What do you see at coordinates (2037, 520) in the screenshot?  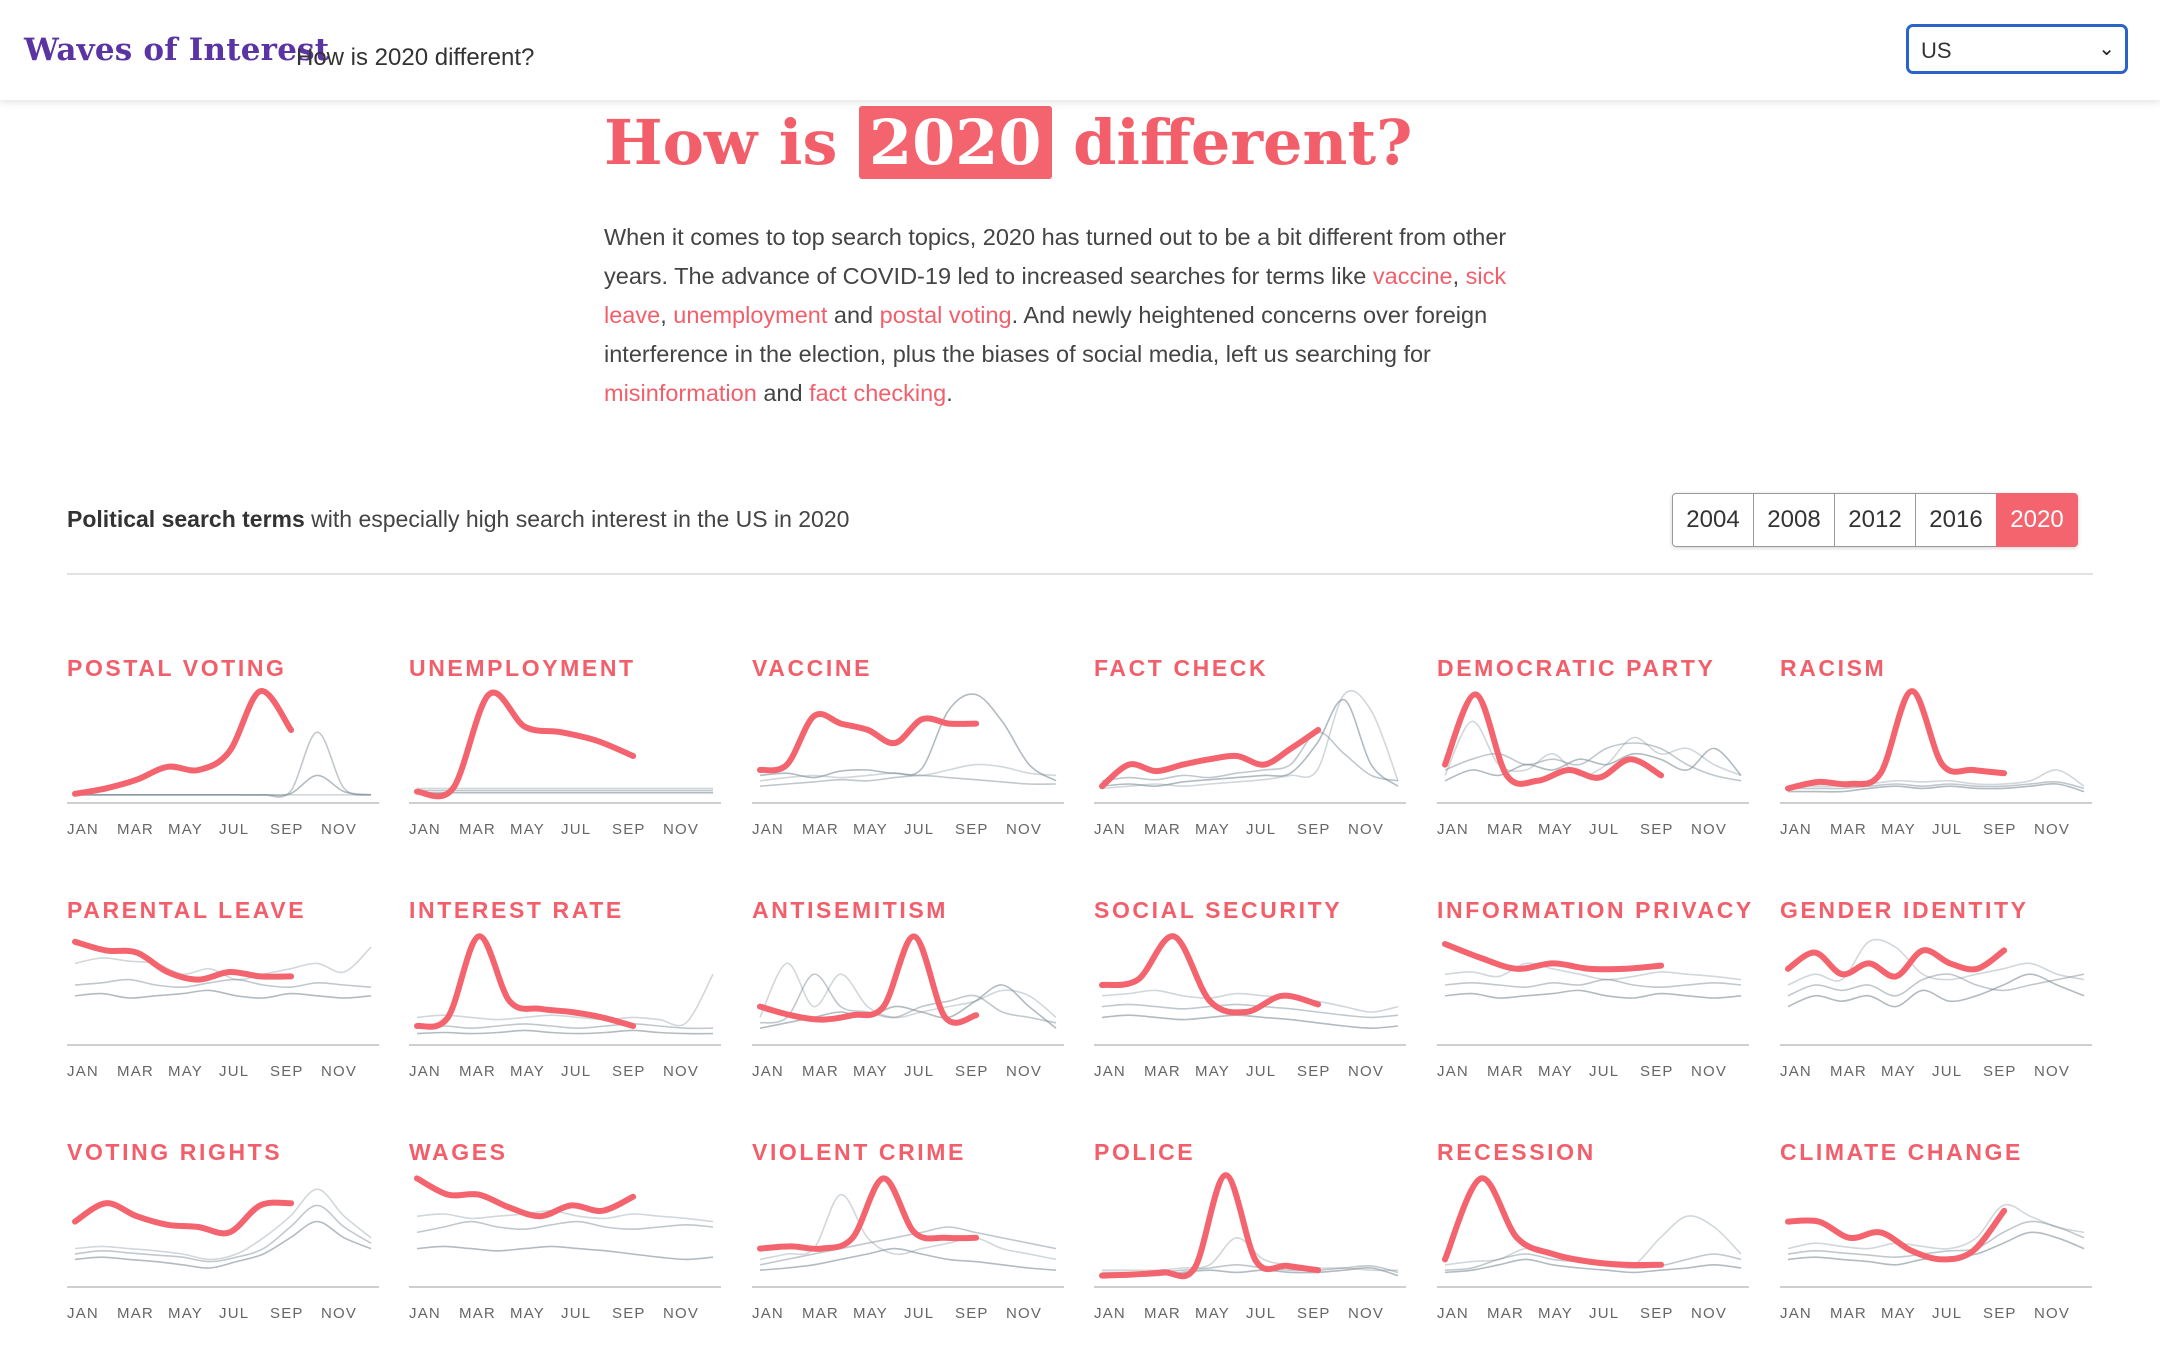 I see `year-button-2020: 2020` at bounding box center [2037, 520].